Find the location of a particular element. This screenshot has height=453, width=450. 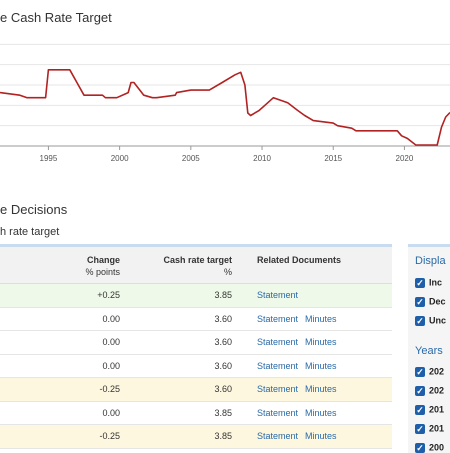

header-rate-label: Cash rate target is located at coordinates (197, 260).